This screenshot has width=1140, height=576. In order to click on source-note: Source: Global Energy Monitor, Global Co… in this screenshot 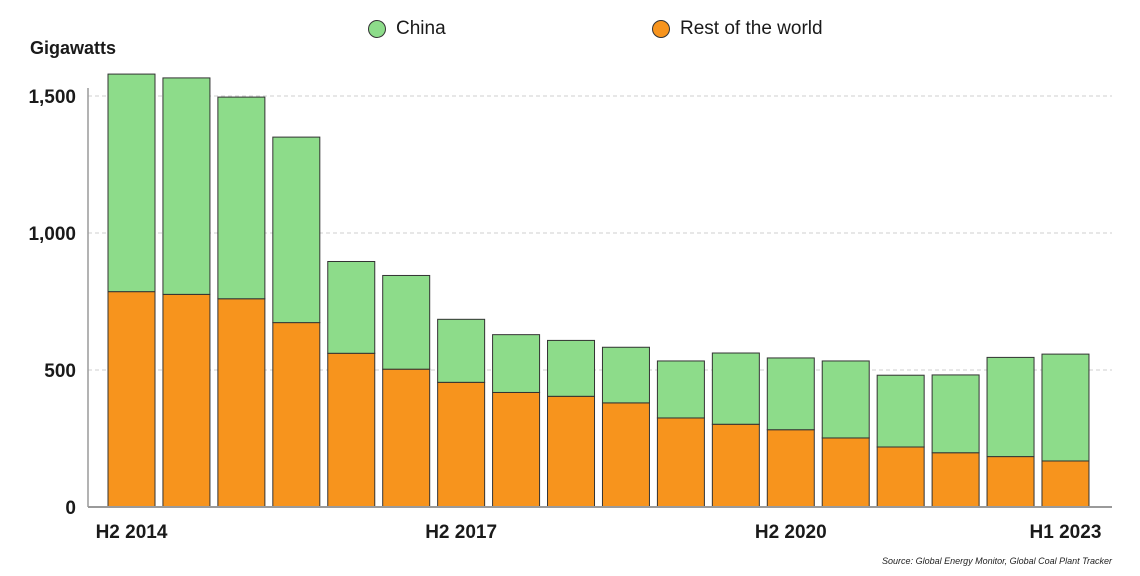, I will do `click(997, 561)`.